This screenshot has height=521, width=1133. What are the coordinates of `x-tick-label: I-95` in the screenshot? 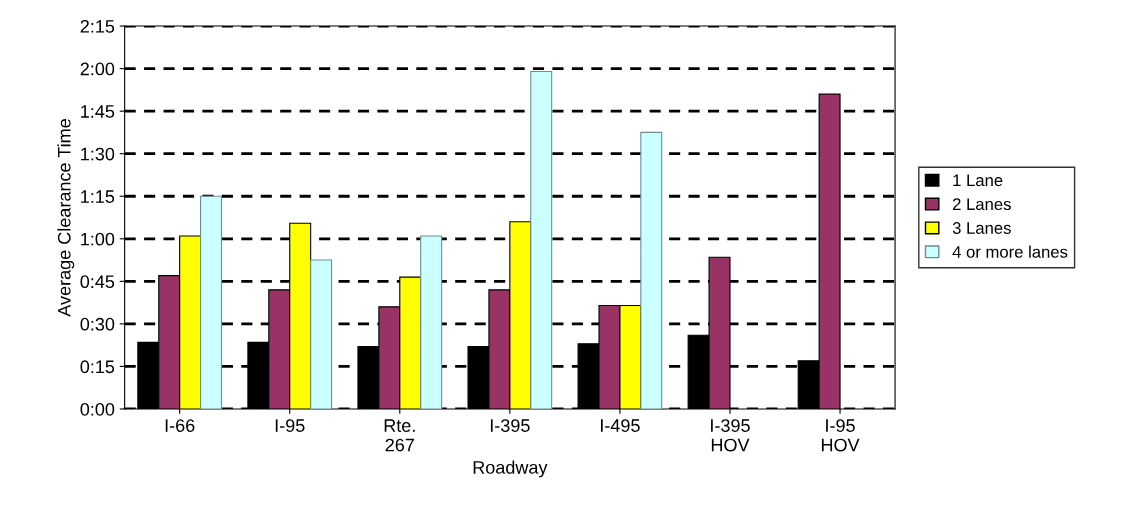 It's located at (290, 425).